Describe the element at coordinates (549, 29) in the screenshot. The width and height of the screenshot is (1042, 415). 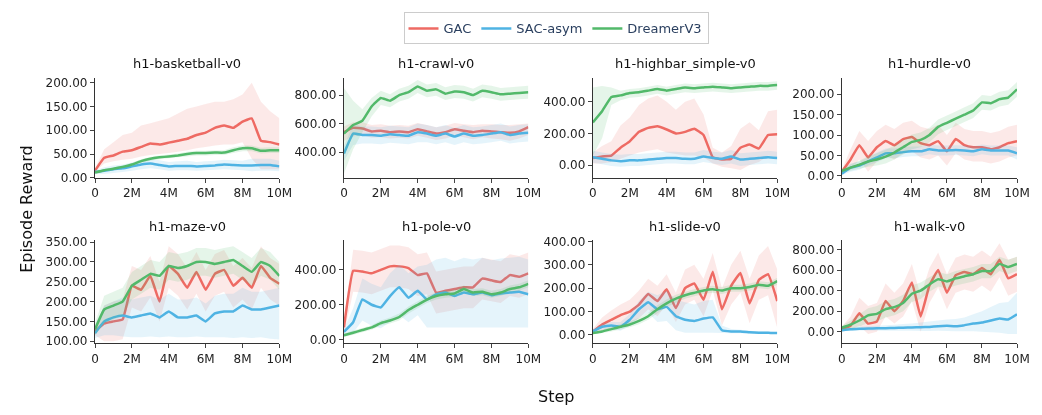
I see `legend-label: SAC-asym` at that location.